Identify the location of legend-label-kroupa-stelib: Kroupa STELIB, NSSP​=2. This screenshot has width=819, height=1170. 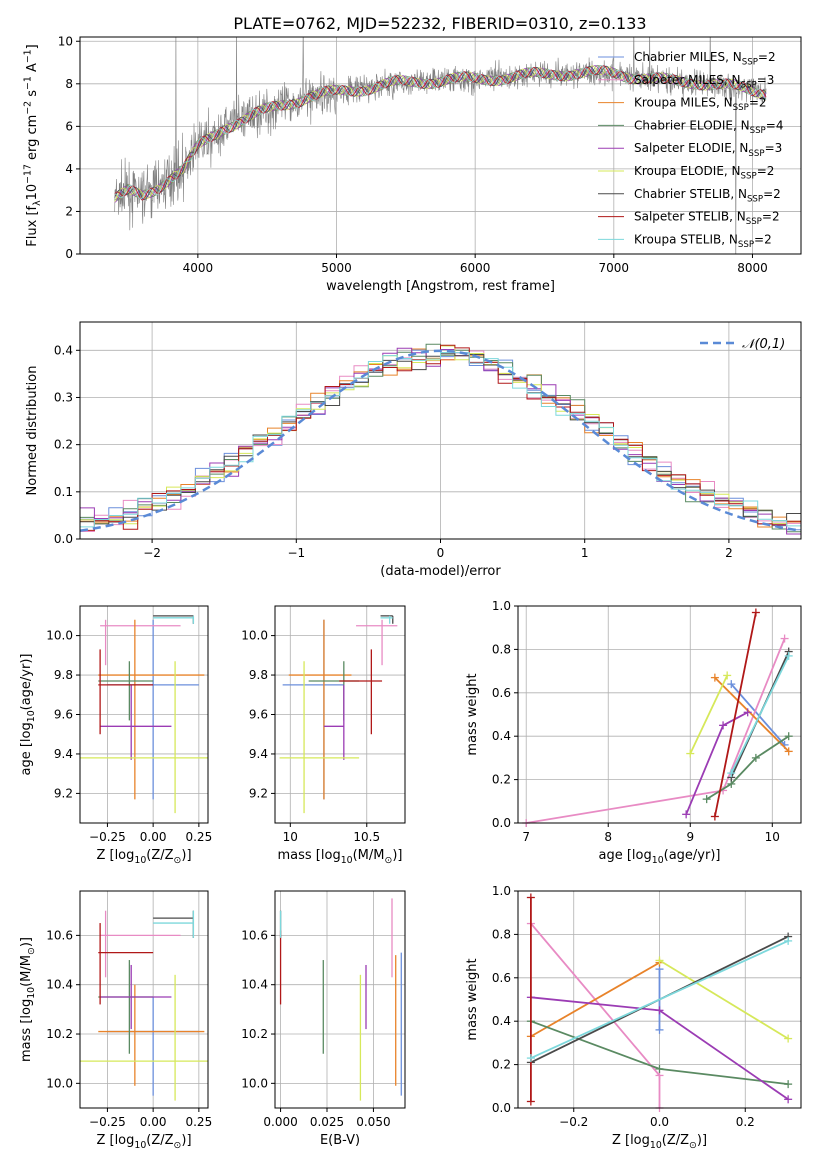
(703, 241).